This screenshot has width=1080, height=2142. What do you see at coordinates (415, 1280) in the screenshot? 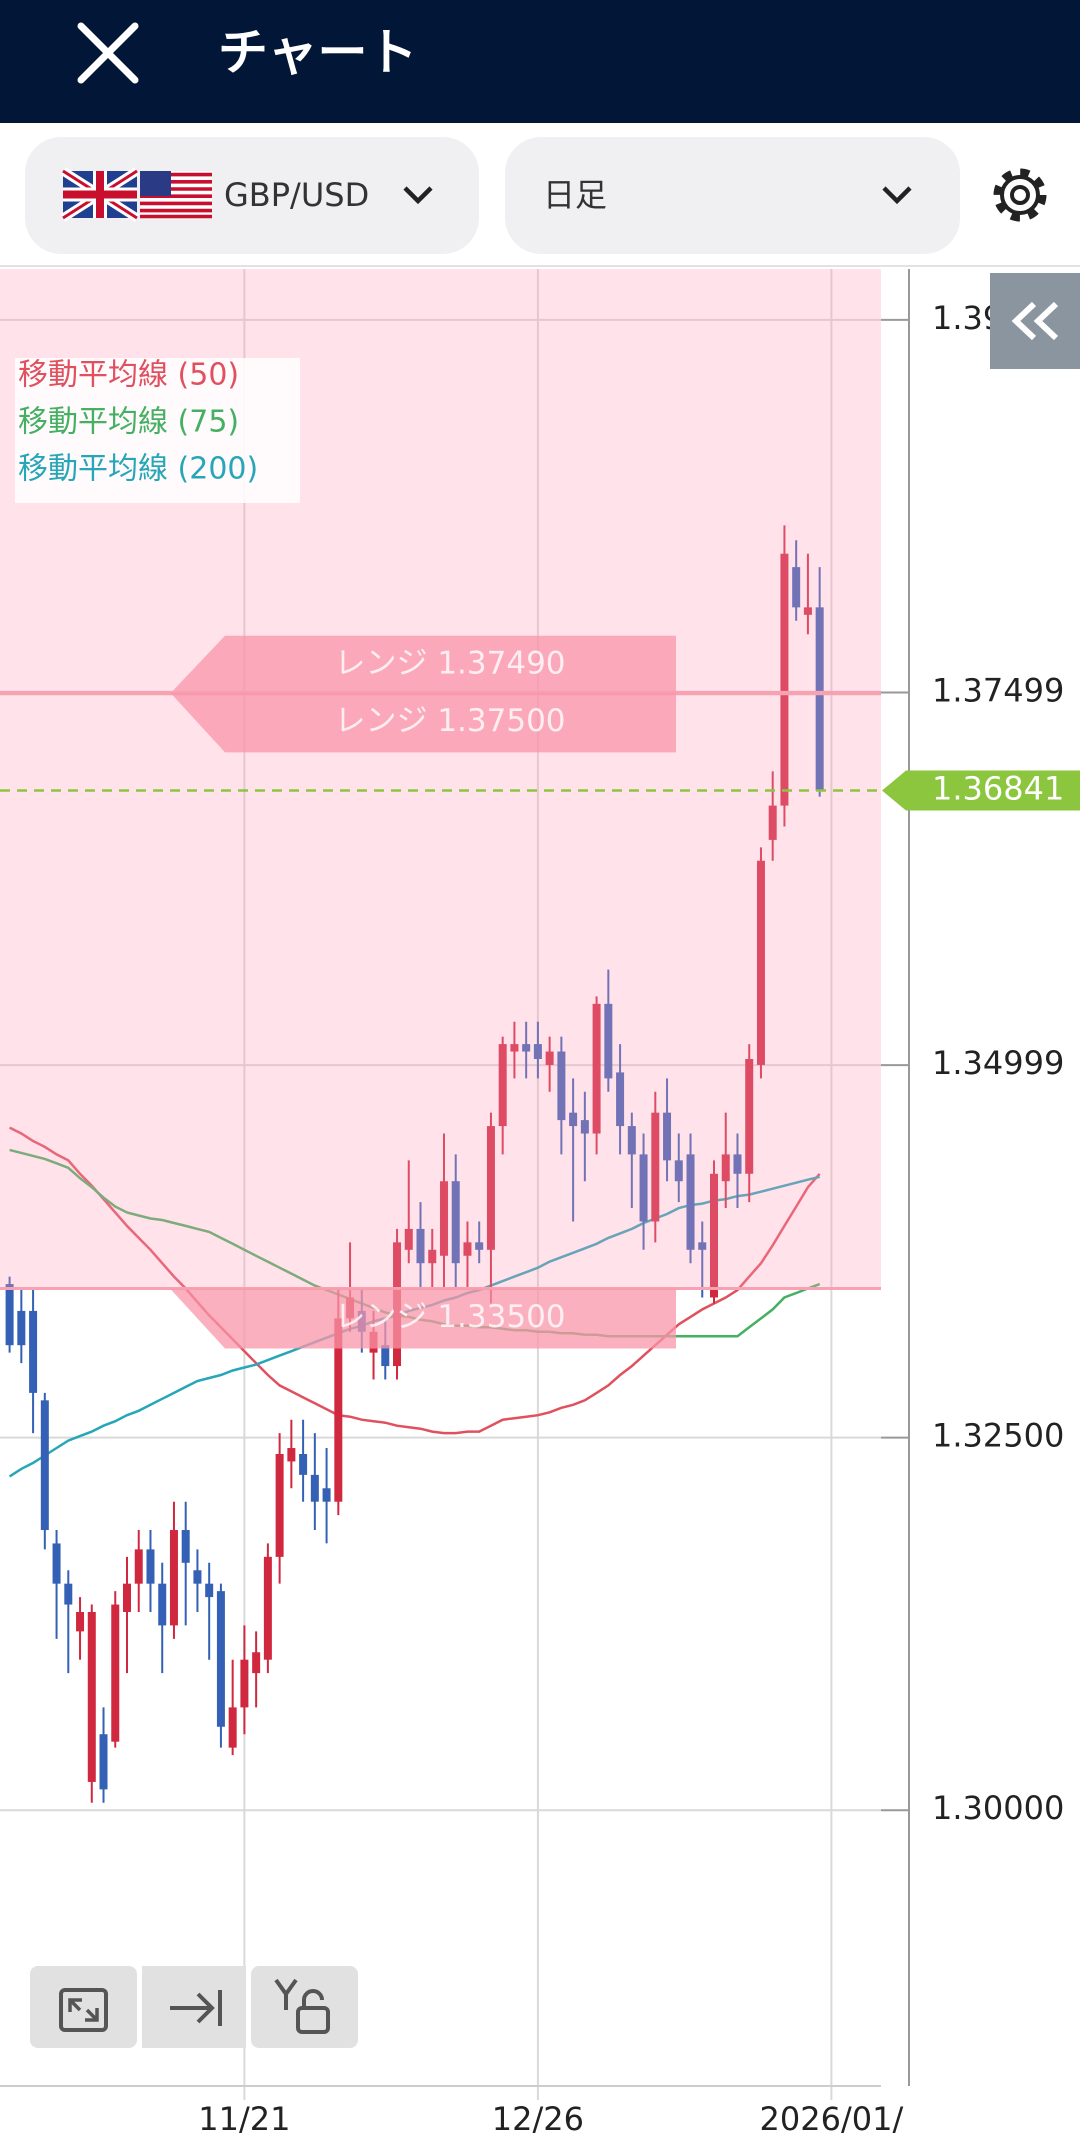
I see `moving-average-line` at bounding box center [415, 1280].